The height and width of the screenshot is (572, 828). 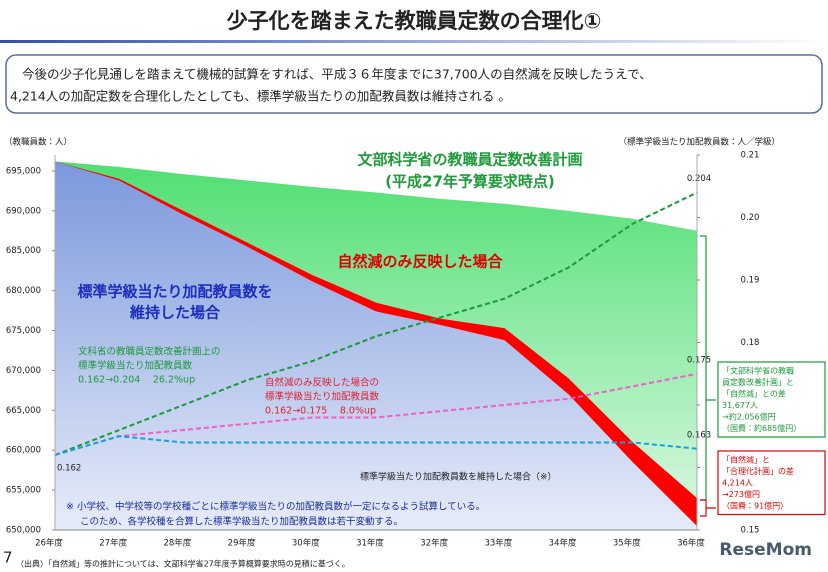 I want to click on callout-line: →273億円, so click(x=741, y=494).